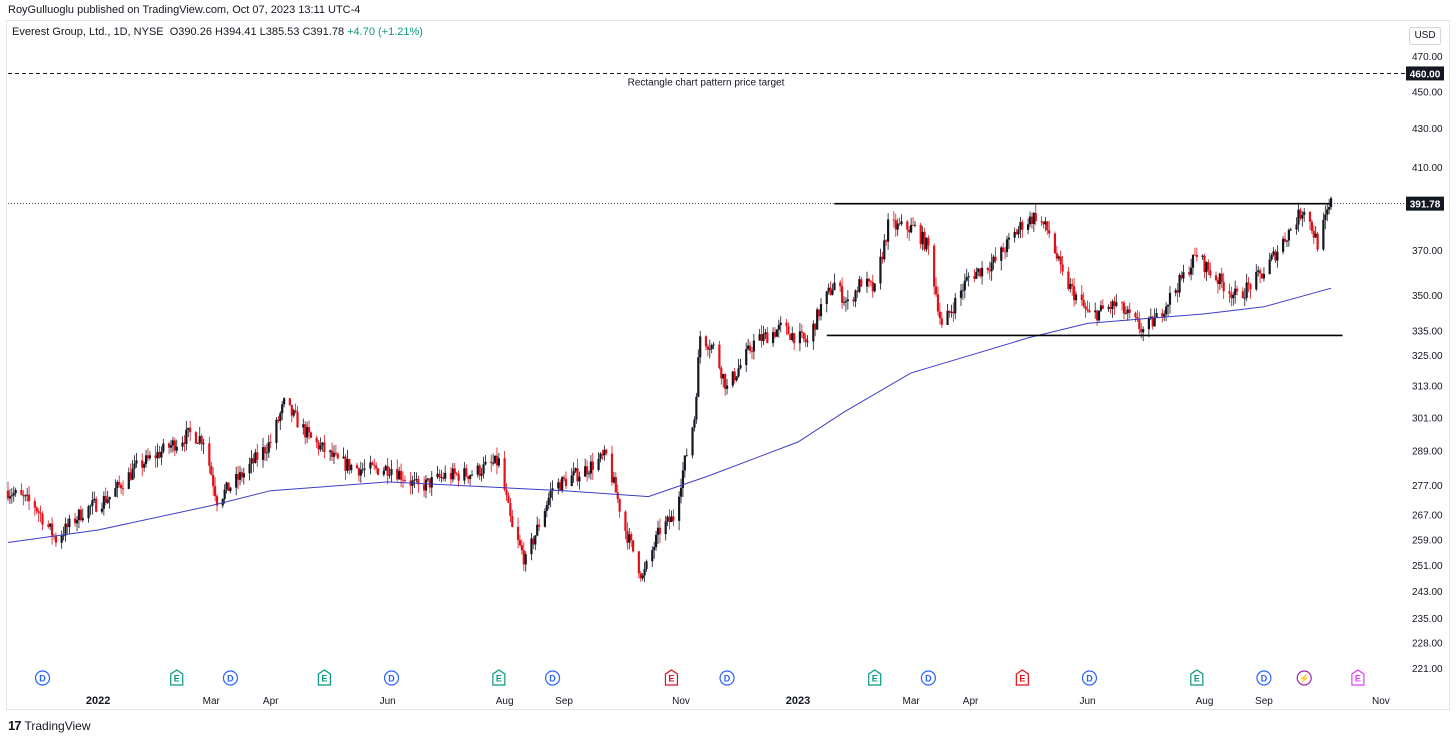  What do you see at coordinates (98, 701) in the screenshot?
I see `x-tick-label: 2022` at bounding box center [98, 701].